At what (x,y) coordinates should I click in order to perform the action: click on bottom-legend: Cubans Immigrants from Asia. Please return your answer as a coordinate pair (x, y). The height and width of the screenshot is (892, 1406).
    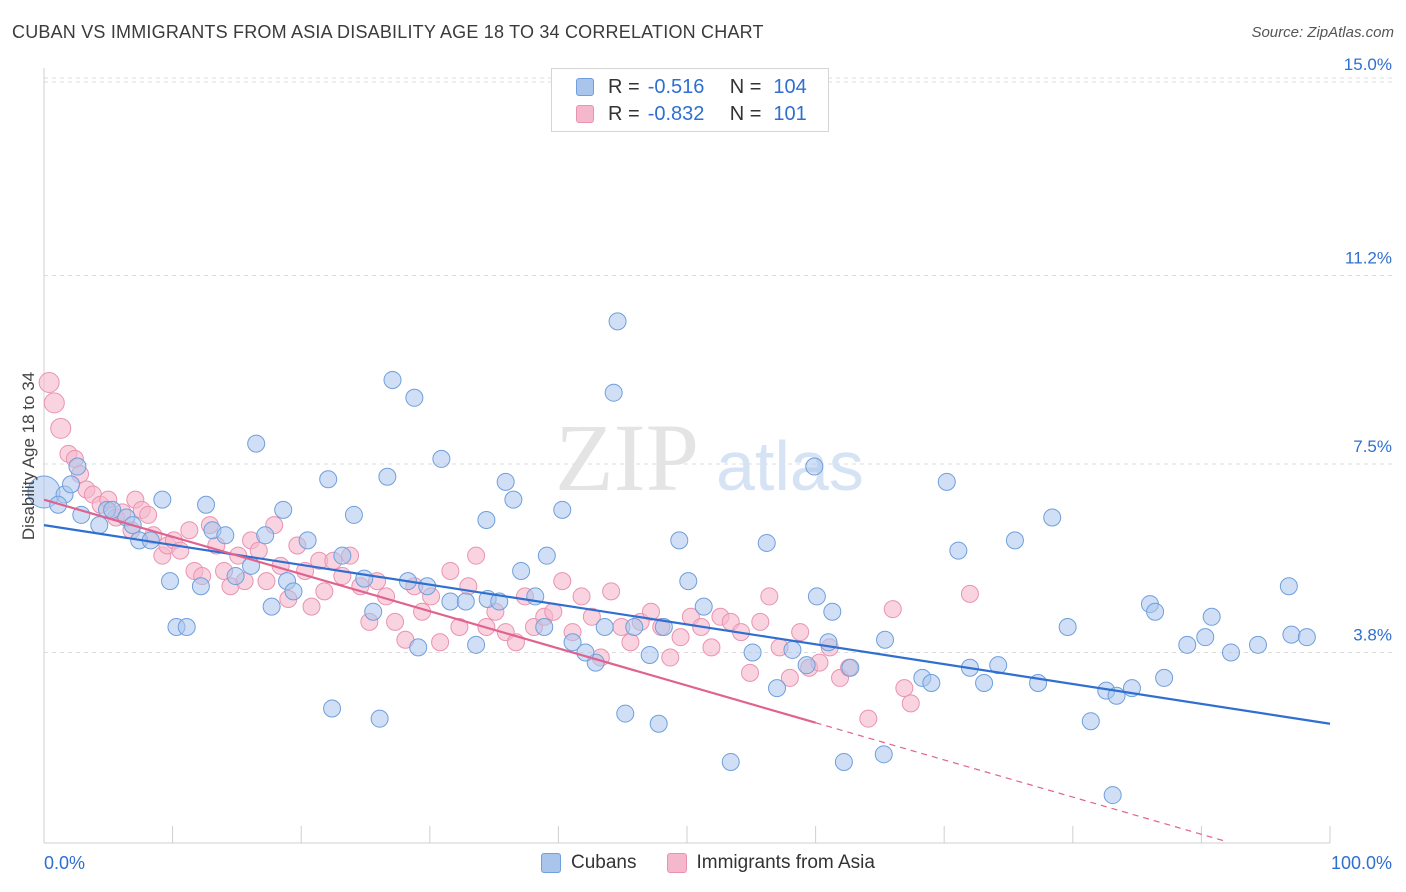
    Looking at the image, I should click on (723, 863).